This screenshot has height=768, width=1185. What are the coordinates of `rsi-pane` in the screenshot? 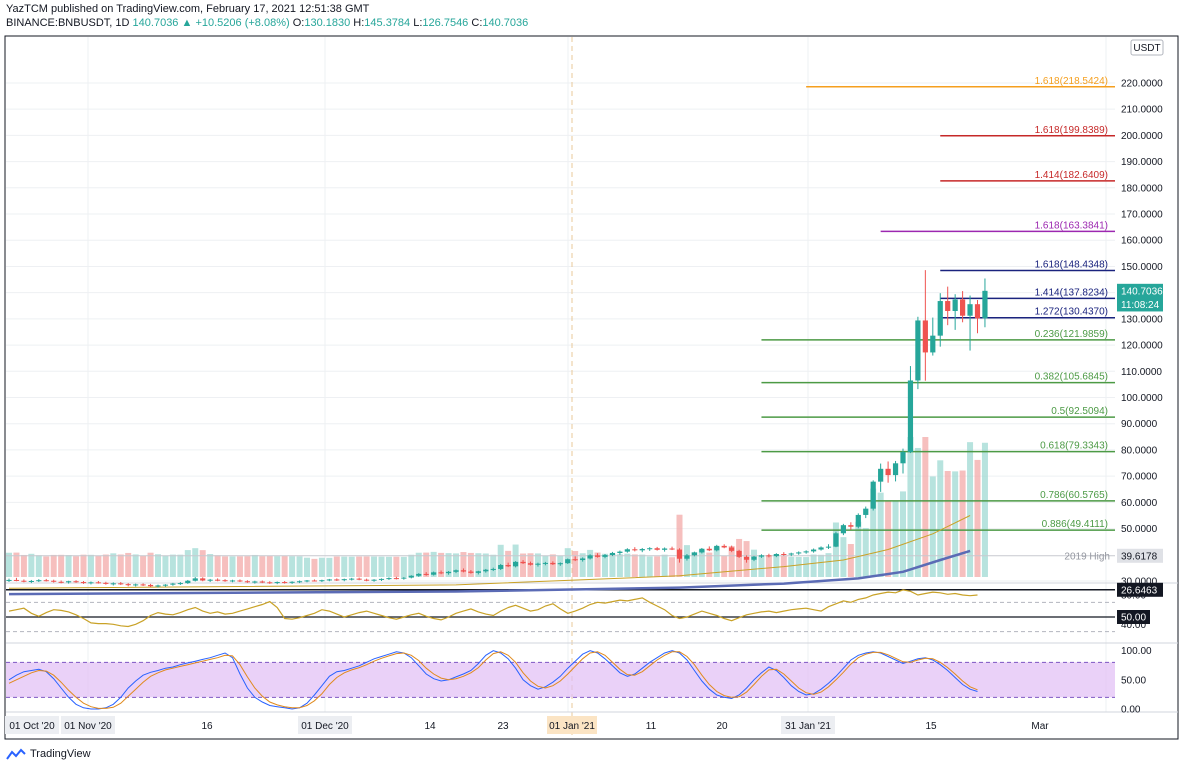 It's located at (560, 611).